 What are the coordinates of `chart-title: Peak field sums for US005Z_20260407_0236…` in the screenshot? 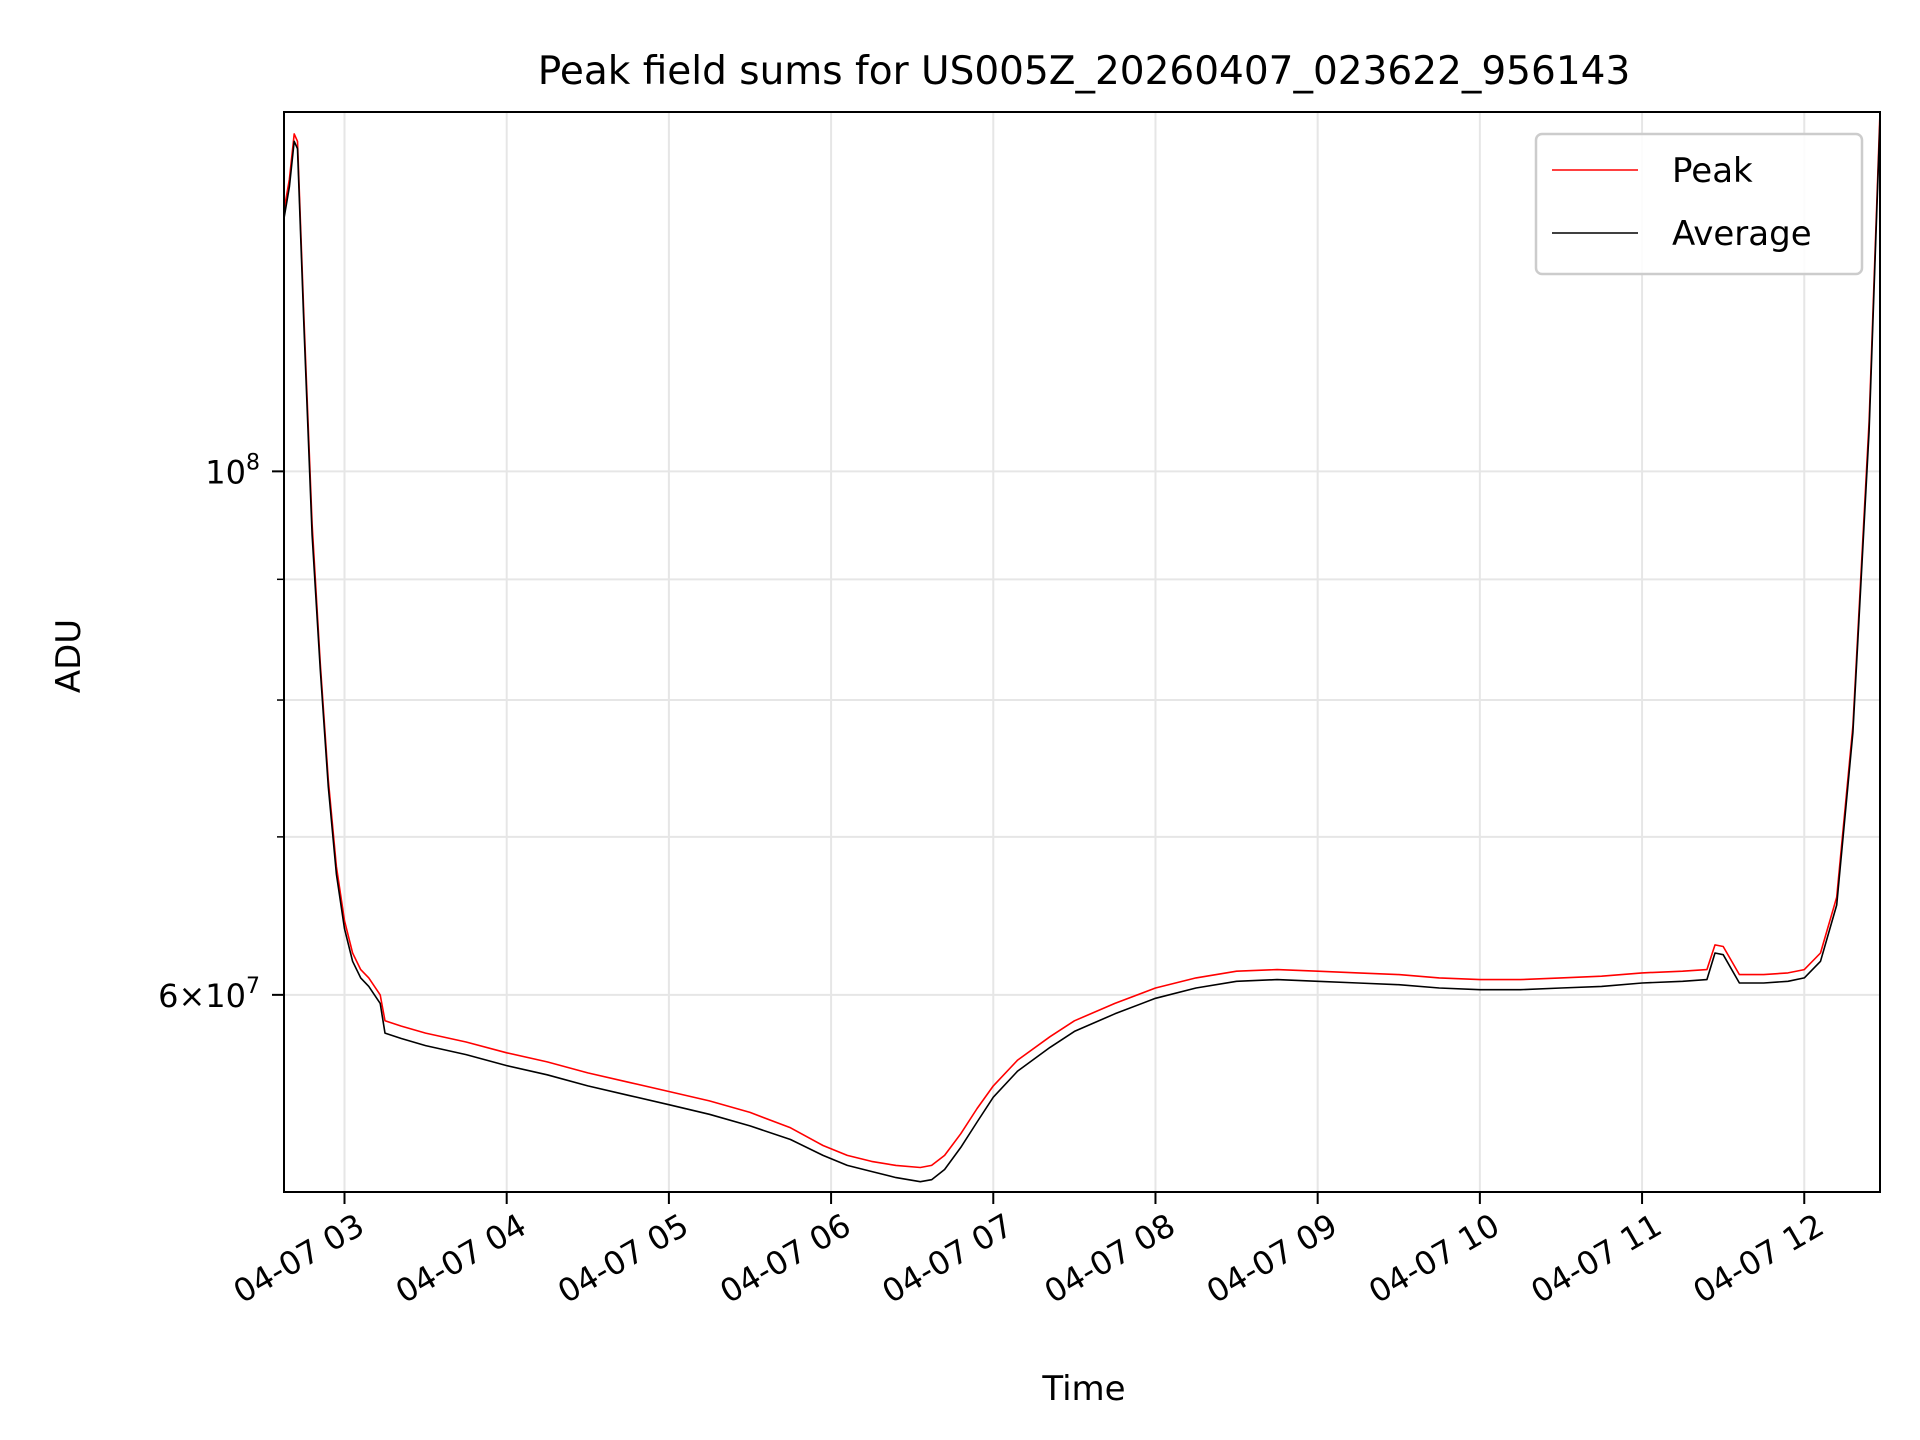 It's located at (1084, 71).